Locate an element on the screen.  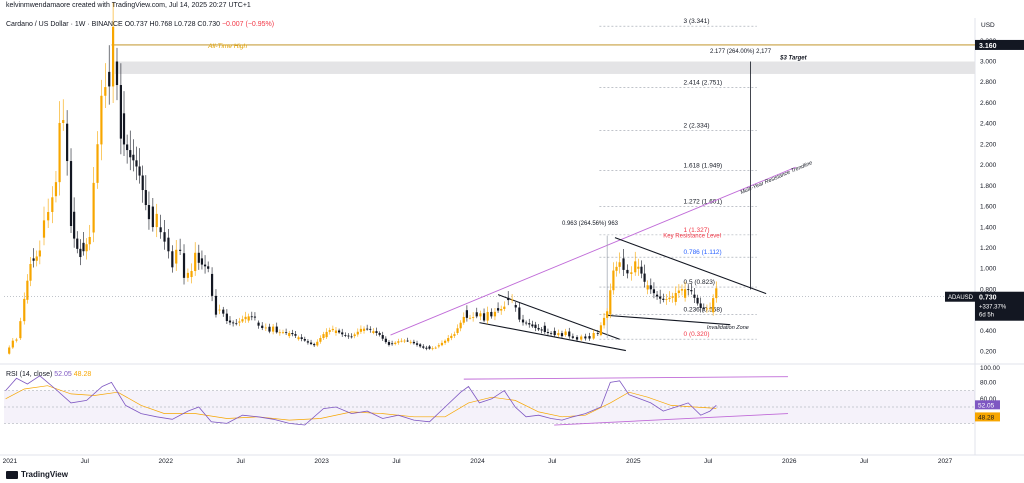
time-tick-label: 2023 is located at coordinates (321, 461).